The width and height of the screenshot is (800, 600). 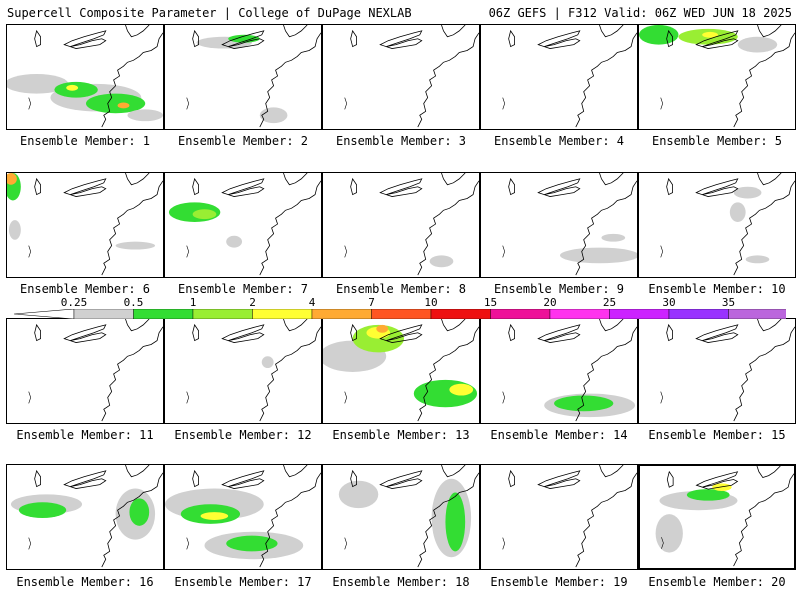 What do you see at coordinates (243, 289) in the screenshot?
I see `ensemble-member-label: Ensemble Member: 7` at bounding box center [243, 289].